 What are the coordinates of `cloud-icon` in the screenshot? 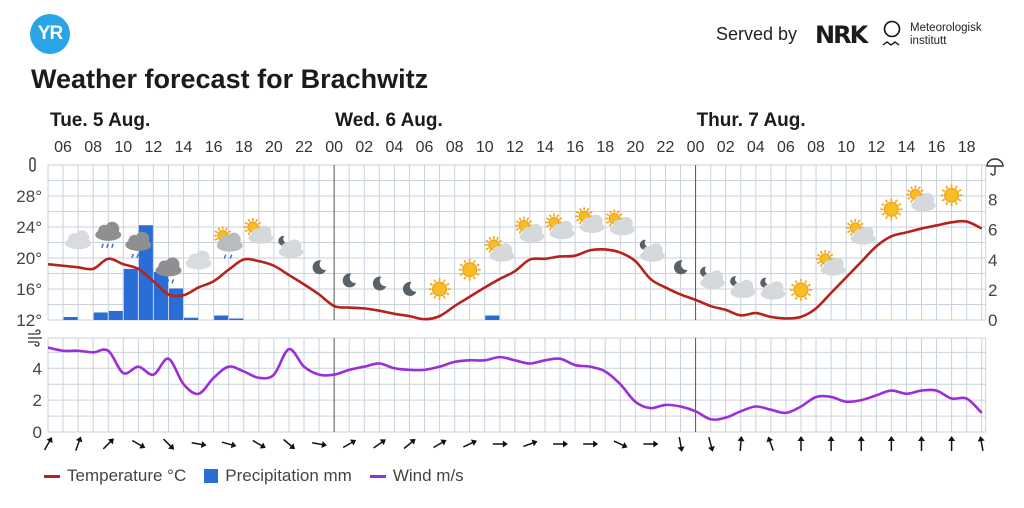 It's located at (198, 260).